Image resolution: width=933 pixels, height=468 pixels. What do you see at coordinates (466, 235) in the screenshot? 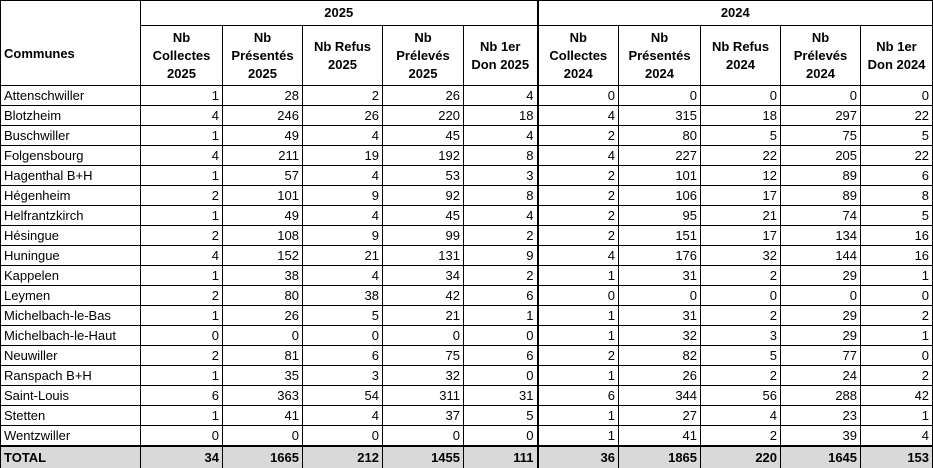
I see `table-row: Hésingue 2 108 9 99 2 2 151 17 134 16` at bounding box center [466, 235].